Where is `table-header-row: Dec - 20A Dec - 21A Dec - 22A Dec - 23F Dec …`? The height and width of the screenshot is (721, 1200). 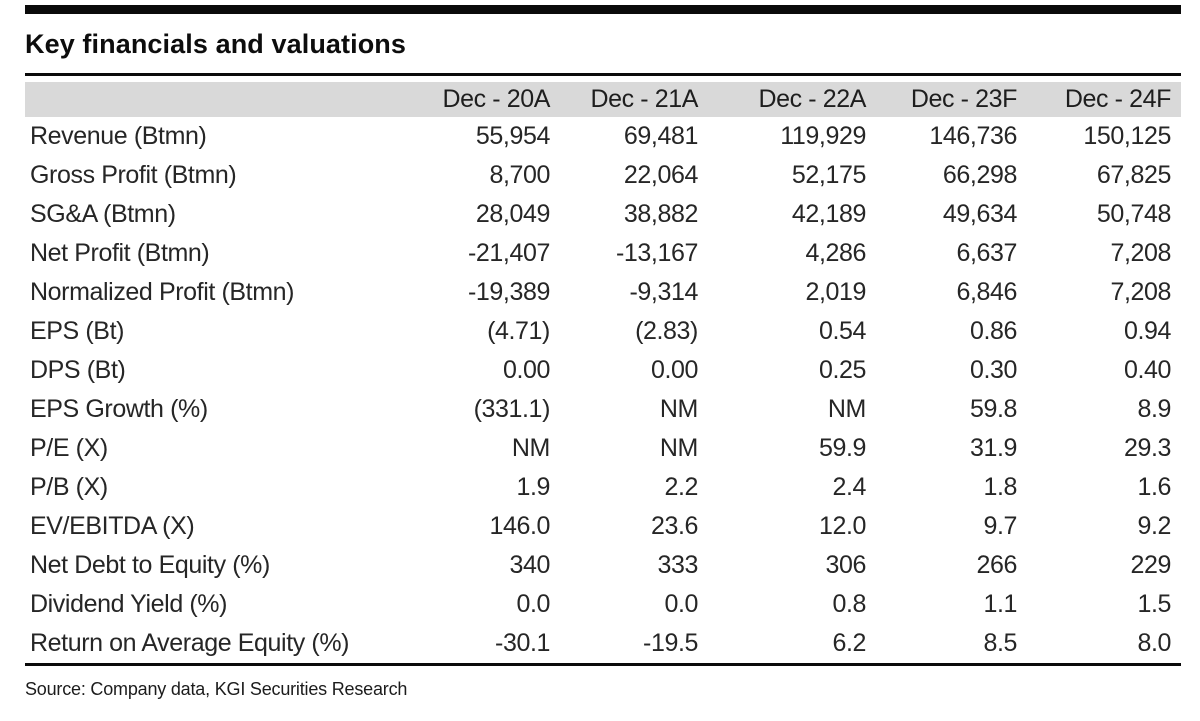
table-header-row: Dec - 20A Dec - 21A Dec - 22A Dec - 23F Dec … is located at coordinates (603, 99).